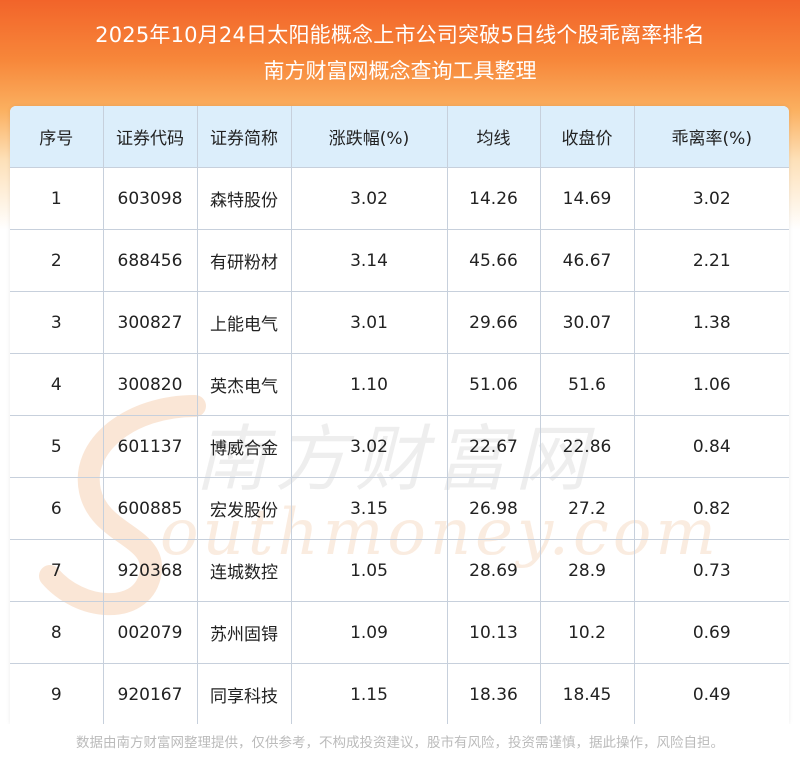 This screenshot has height=770, width=800. What do you see at coordinates (150, 632) in the screenshot?
I see `cell-code: 002079` at bounding box center [150, 632].